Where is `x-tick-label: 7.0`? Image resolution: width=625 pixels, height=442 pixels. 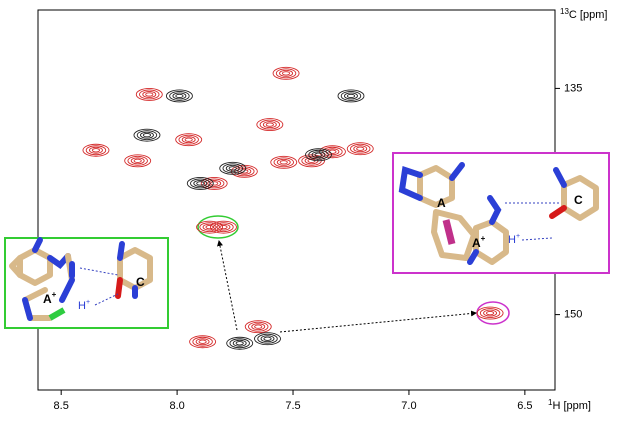
x-tick-label: 7.0 is located at coordinates (408, 406).